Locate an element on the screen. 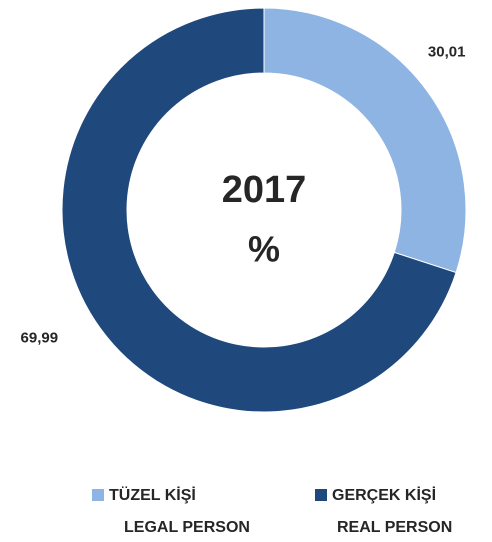 This screenshot has height=542, width=492. legend-label: REAL PERSON is located at coordinates (394, 527).